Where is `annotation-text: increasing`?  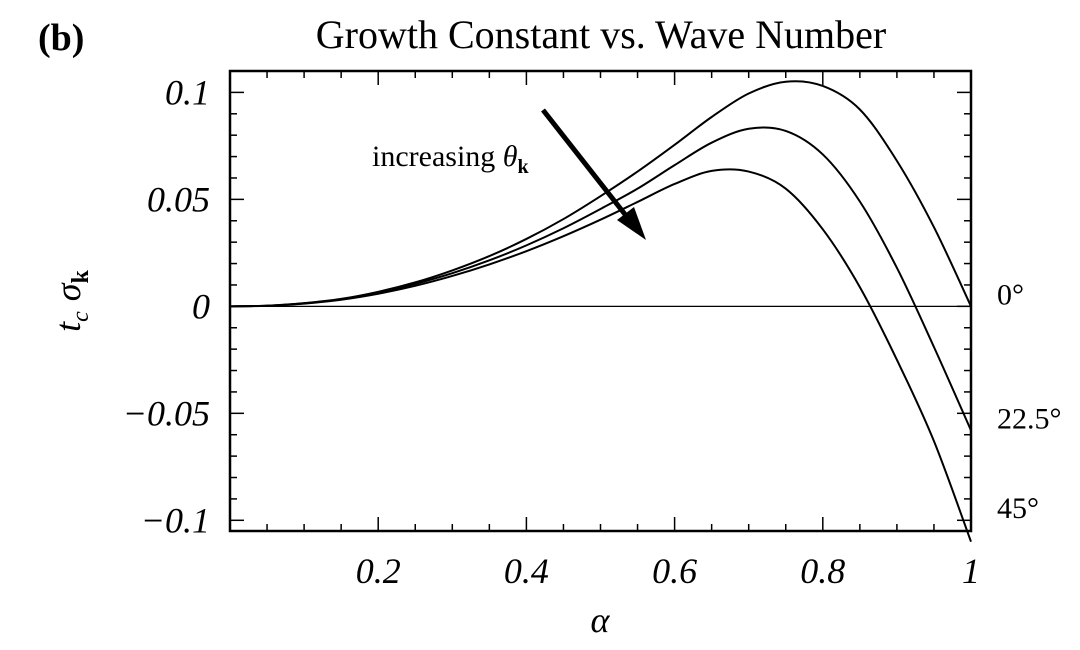 annotation-text: increasing is located at coordinates (437, 156).